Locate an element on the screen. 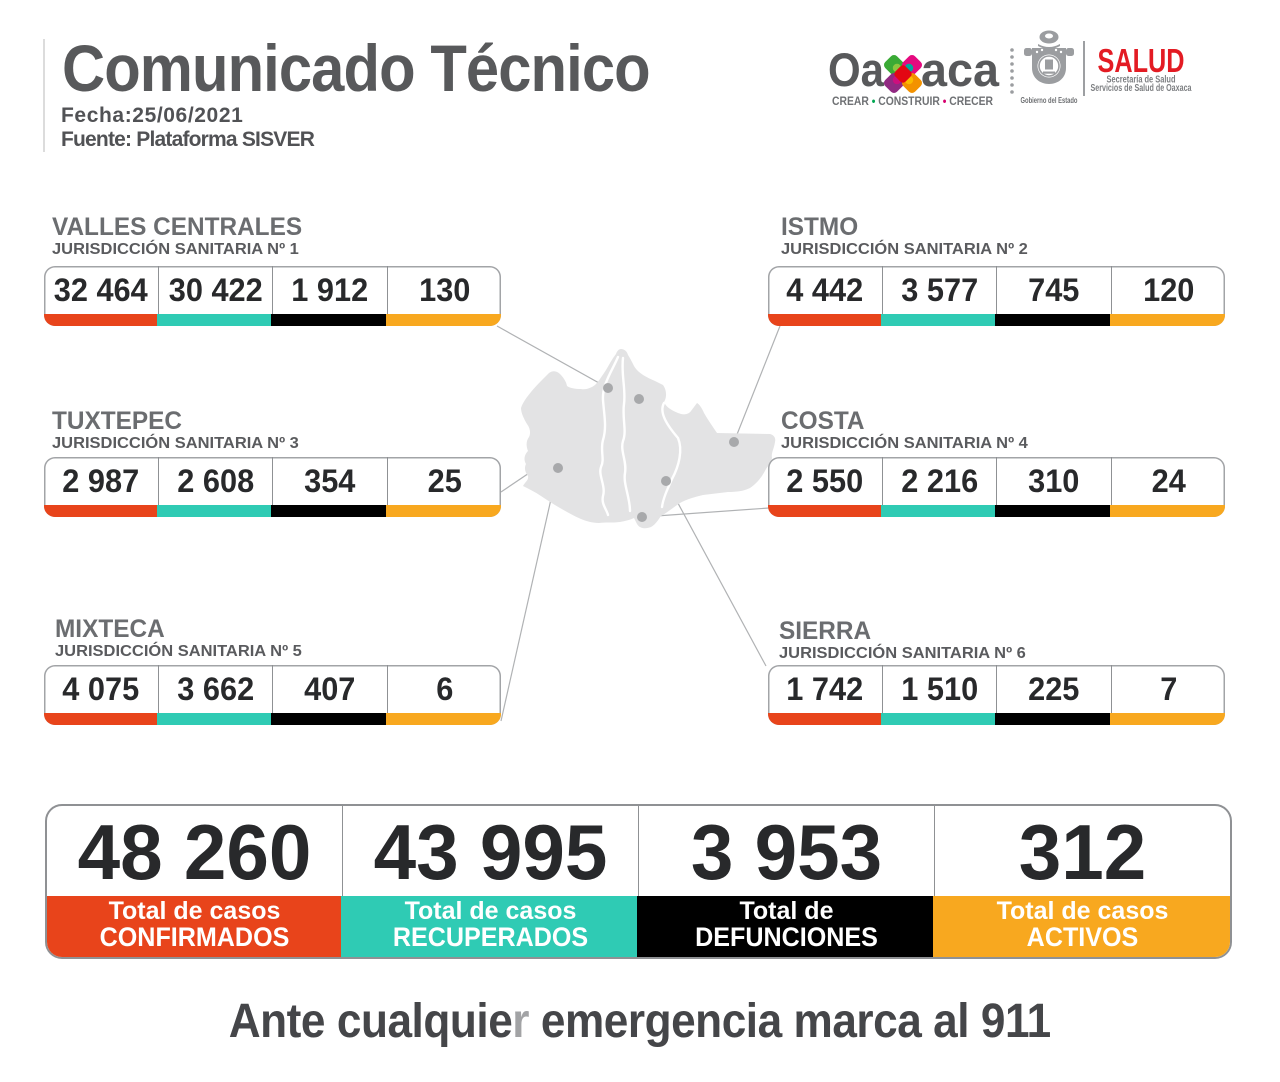  svg-text: Gobierno del Estado is located at coordinates (1049, 100).